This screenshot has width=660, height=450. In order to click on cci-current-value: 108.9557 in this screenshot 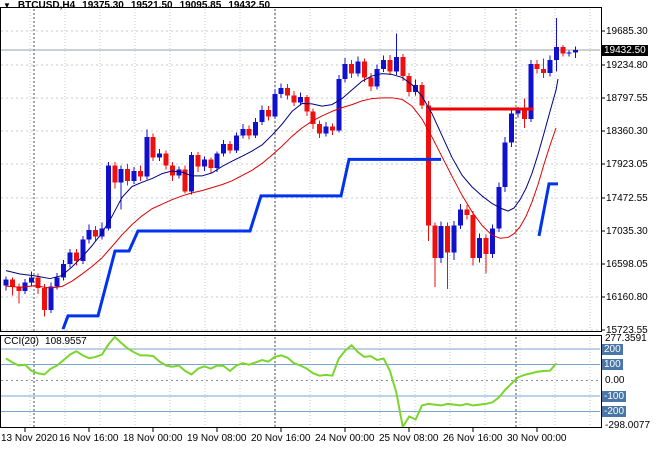, I will do `click(66, 341)`.